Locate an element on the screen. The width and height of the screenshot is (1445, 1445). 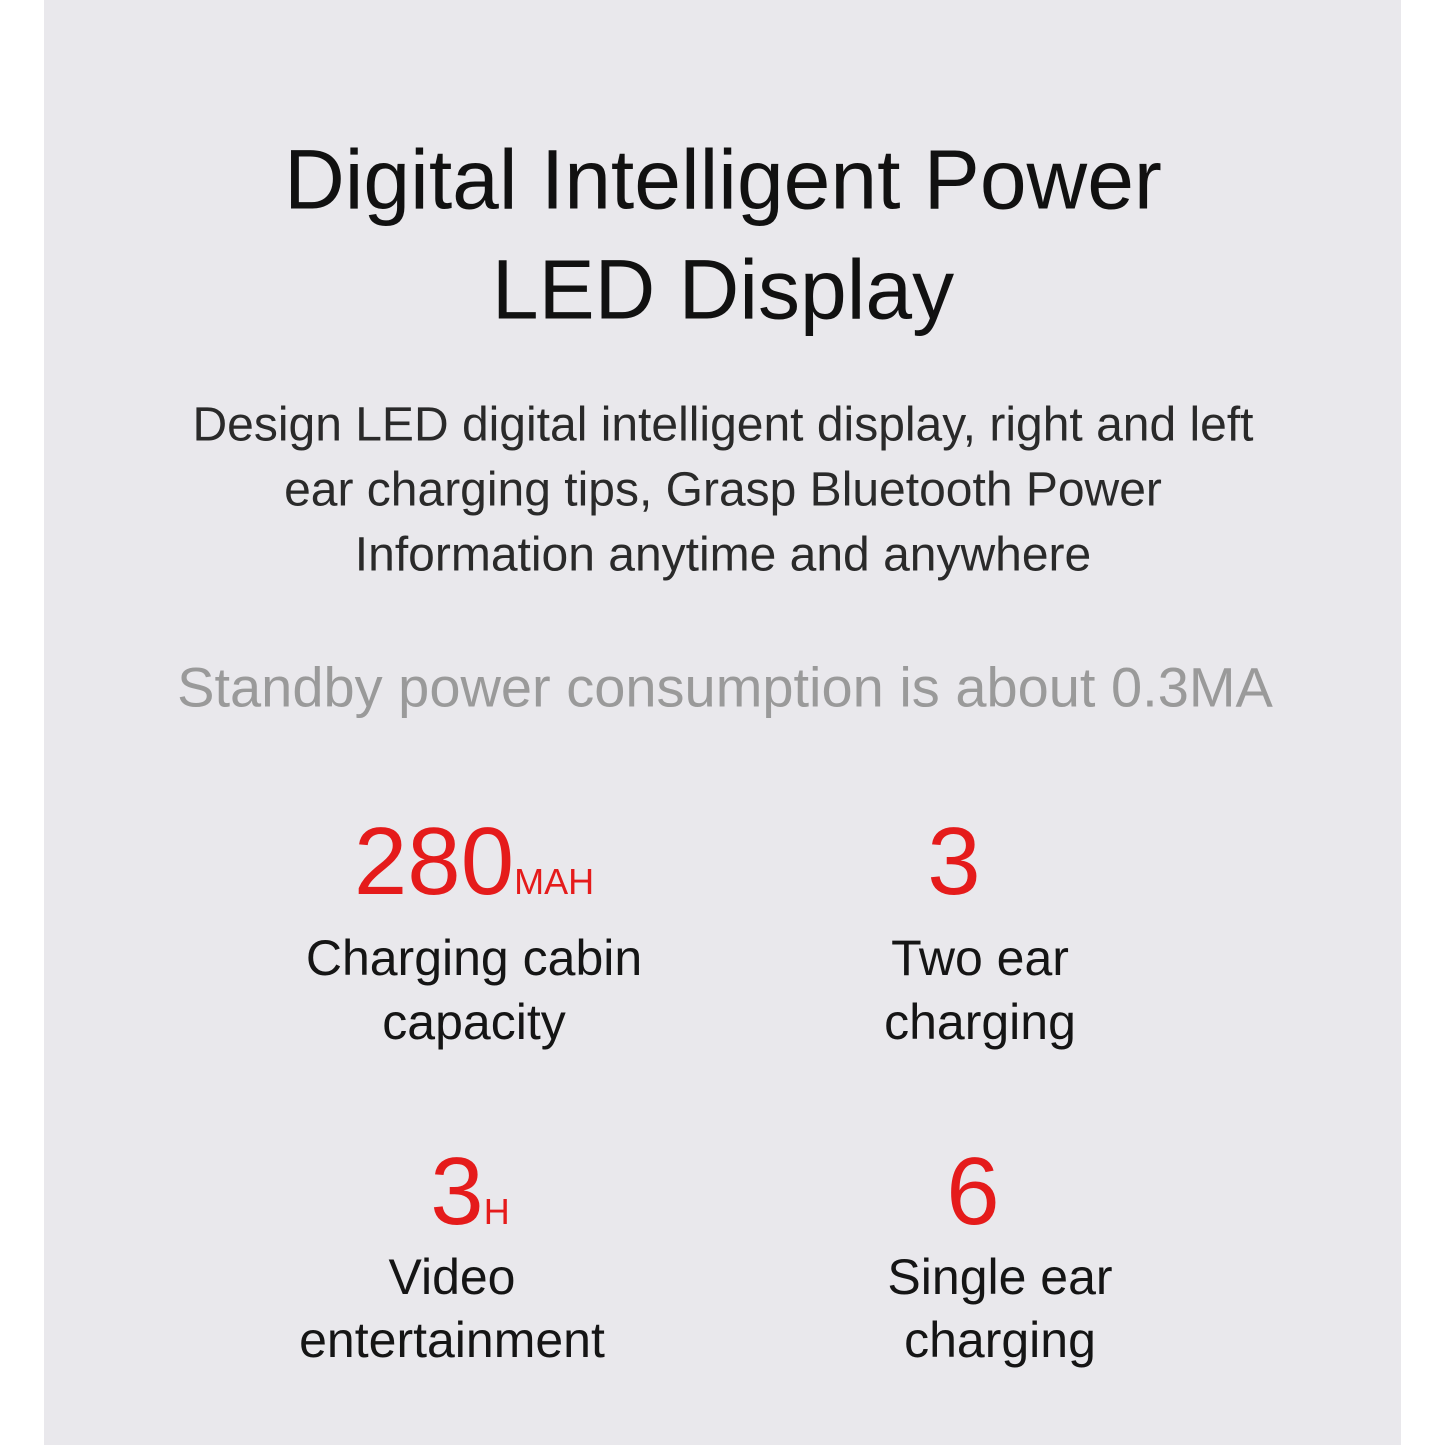
stat-unit: H is located at coordinates (496, 1211).